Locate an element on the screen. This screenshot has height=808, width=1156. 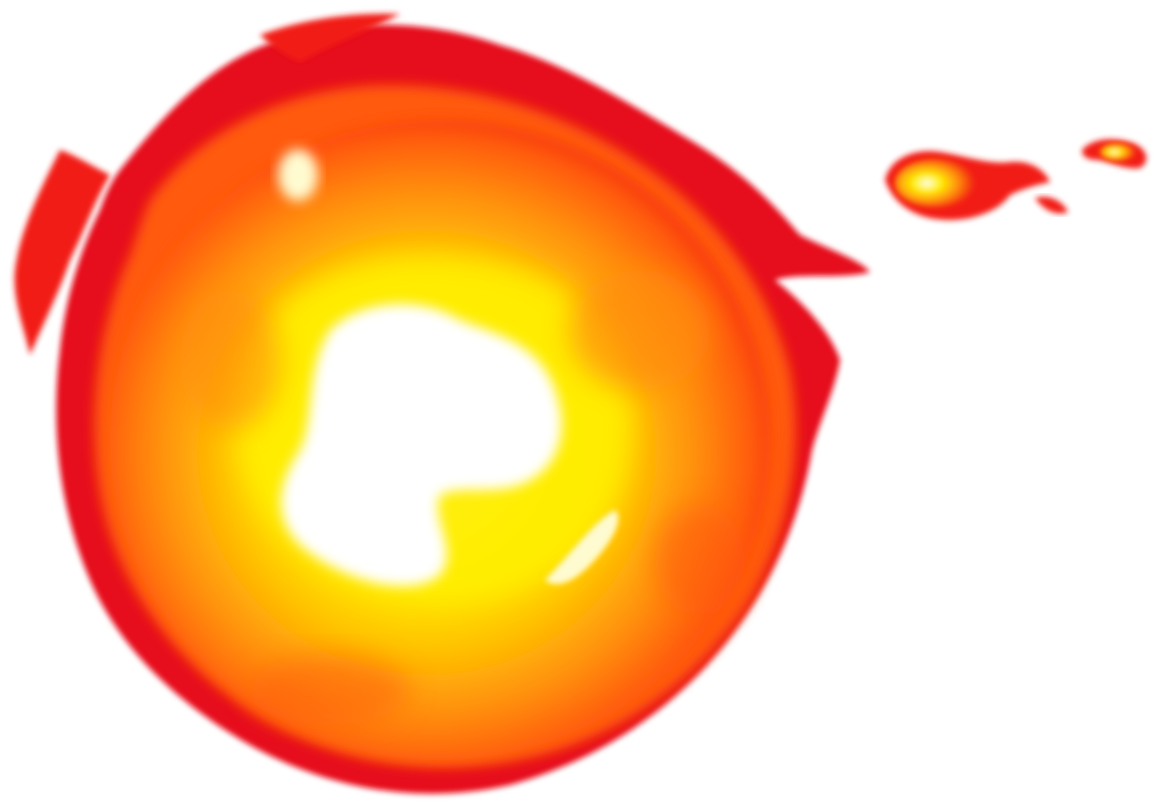
trail-ember-small-core is located at coordinates (1118, 152).